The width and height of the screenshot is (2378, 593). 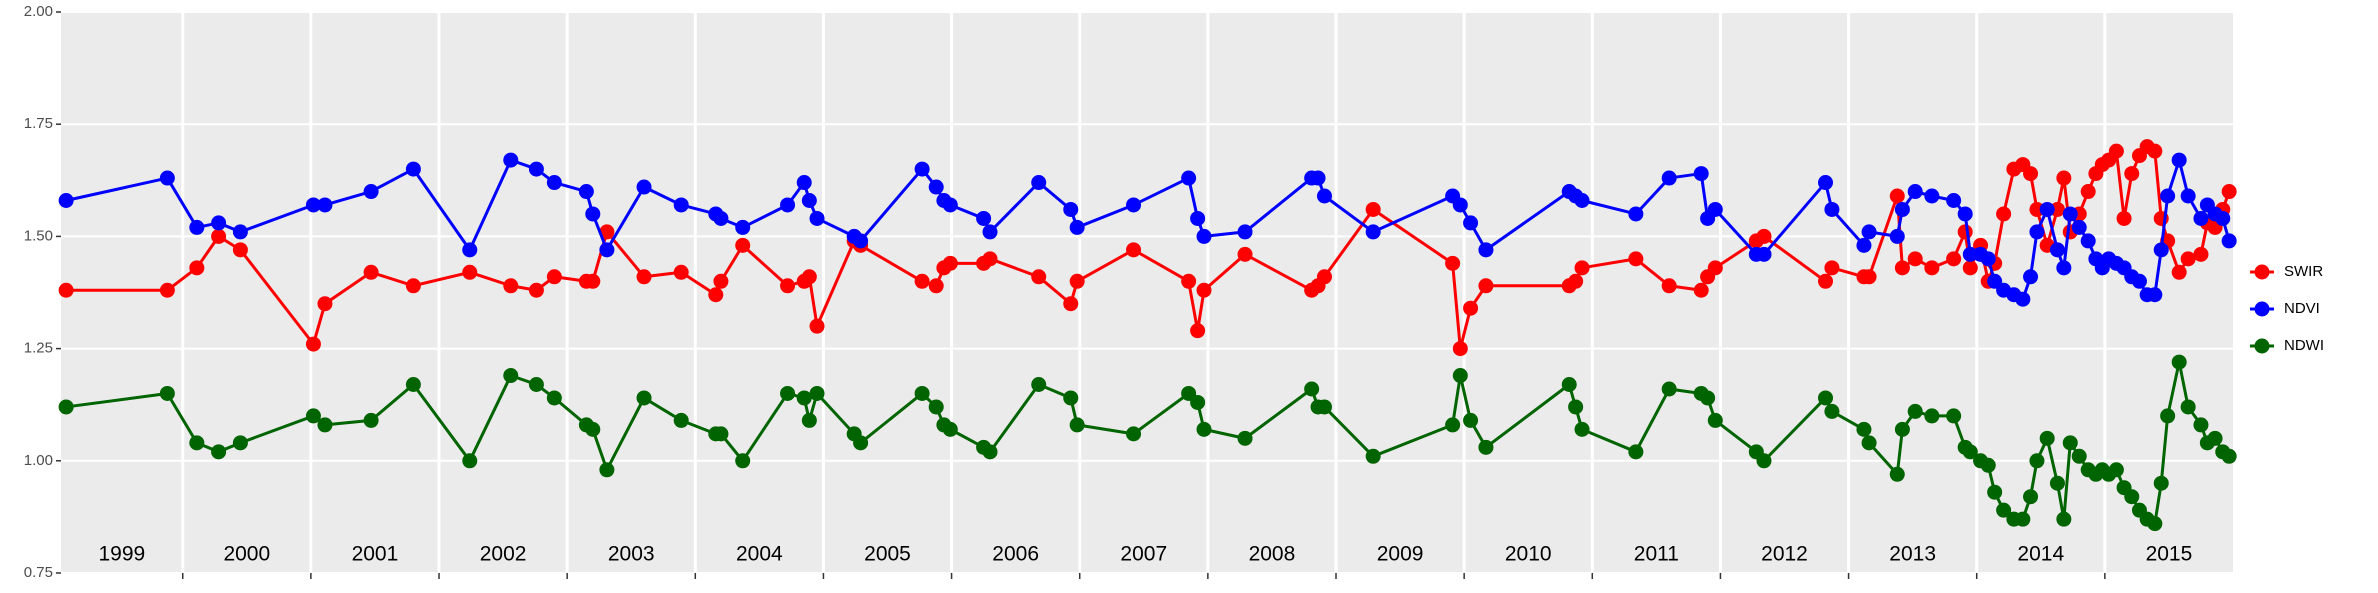 I want to click on year-label: 2005, so click(x=887, y=554).